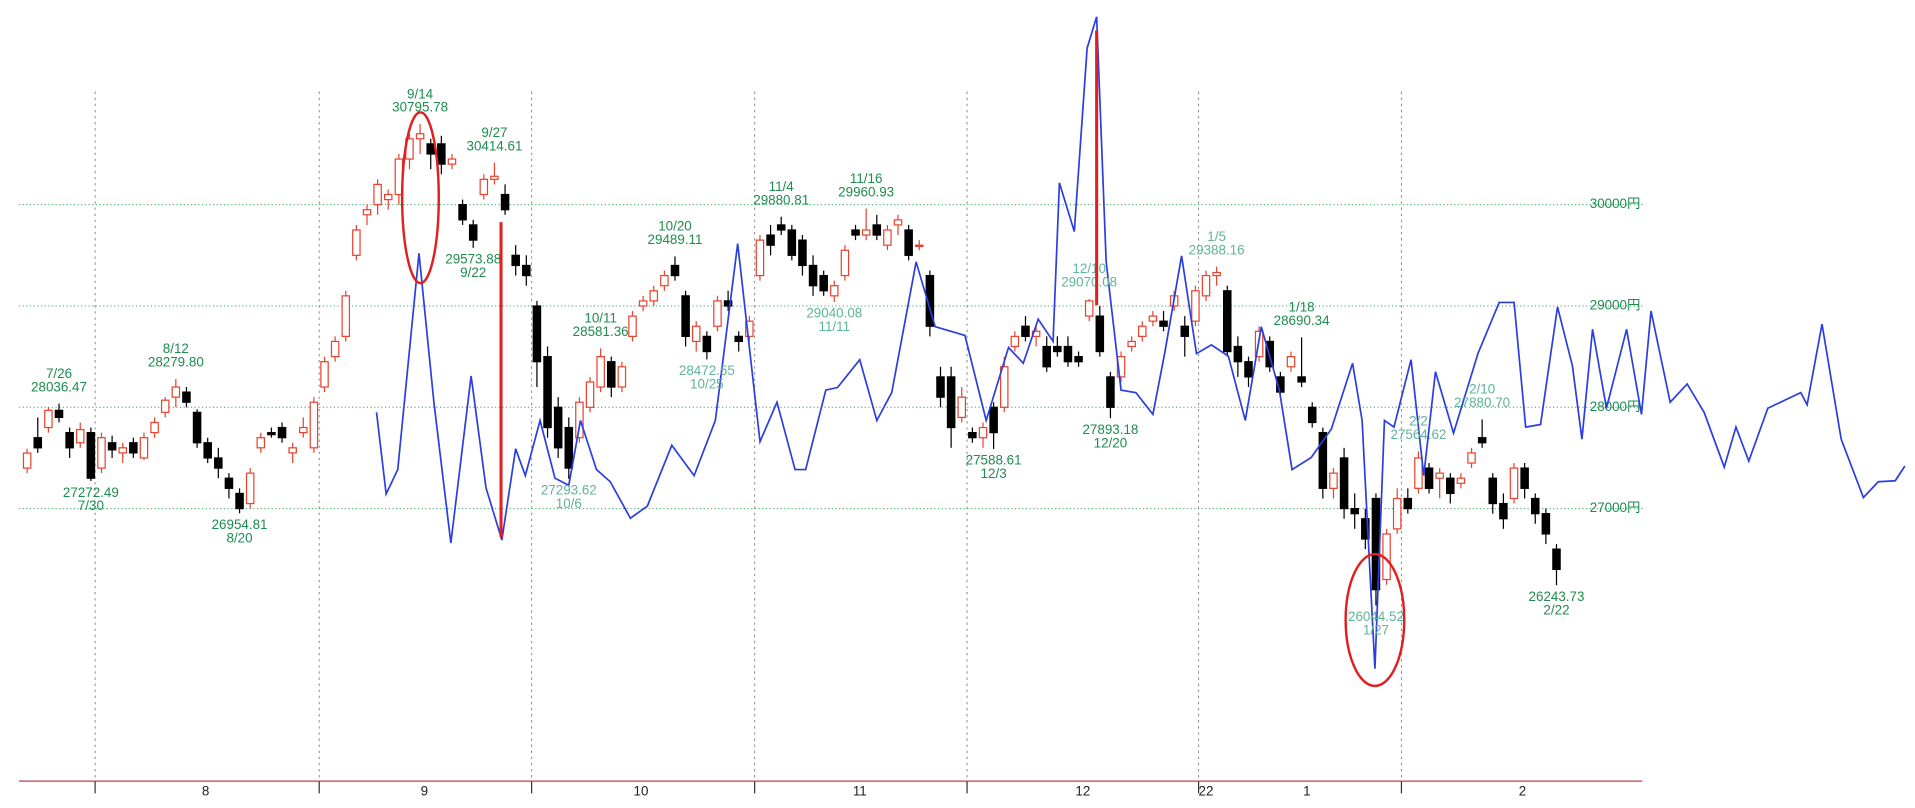  I want to click on annotation-value: 27564.62, so click(1418, 434).